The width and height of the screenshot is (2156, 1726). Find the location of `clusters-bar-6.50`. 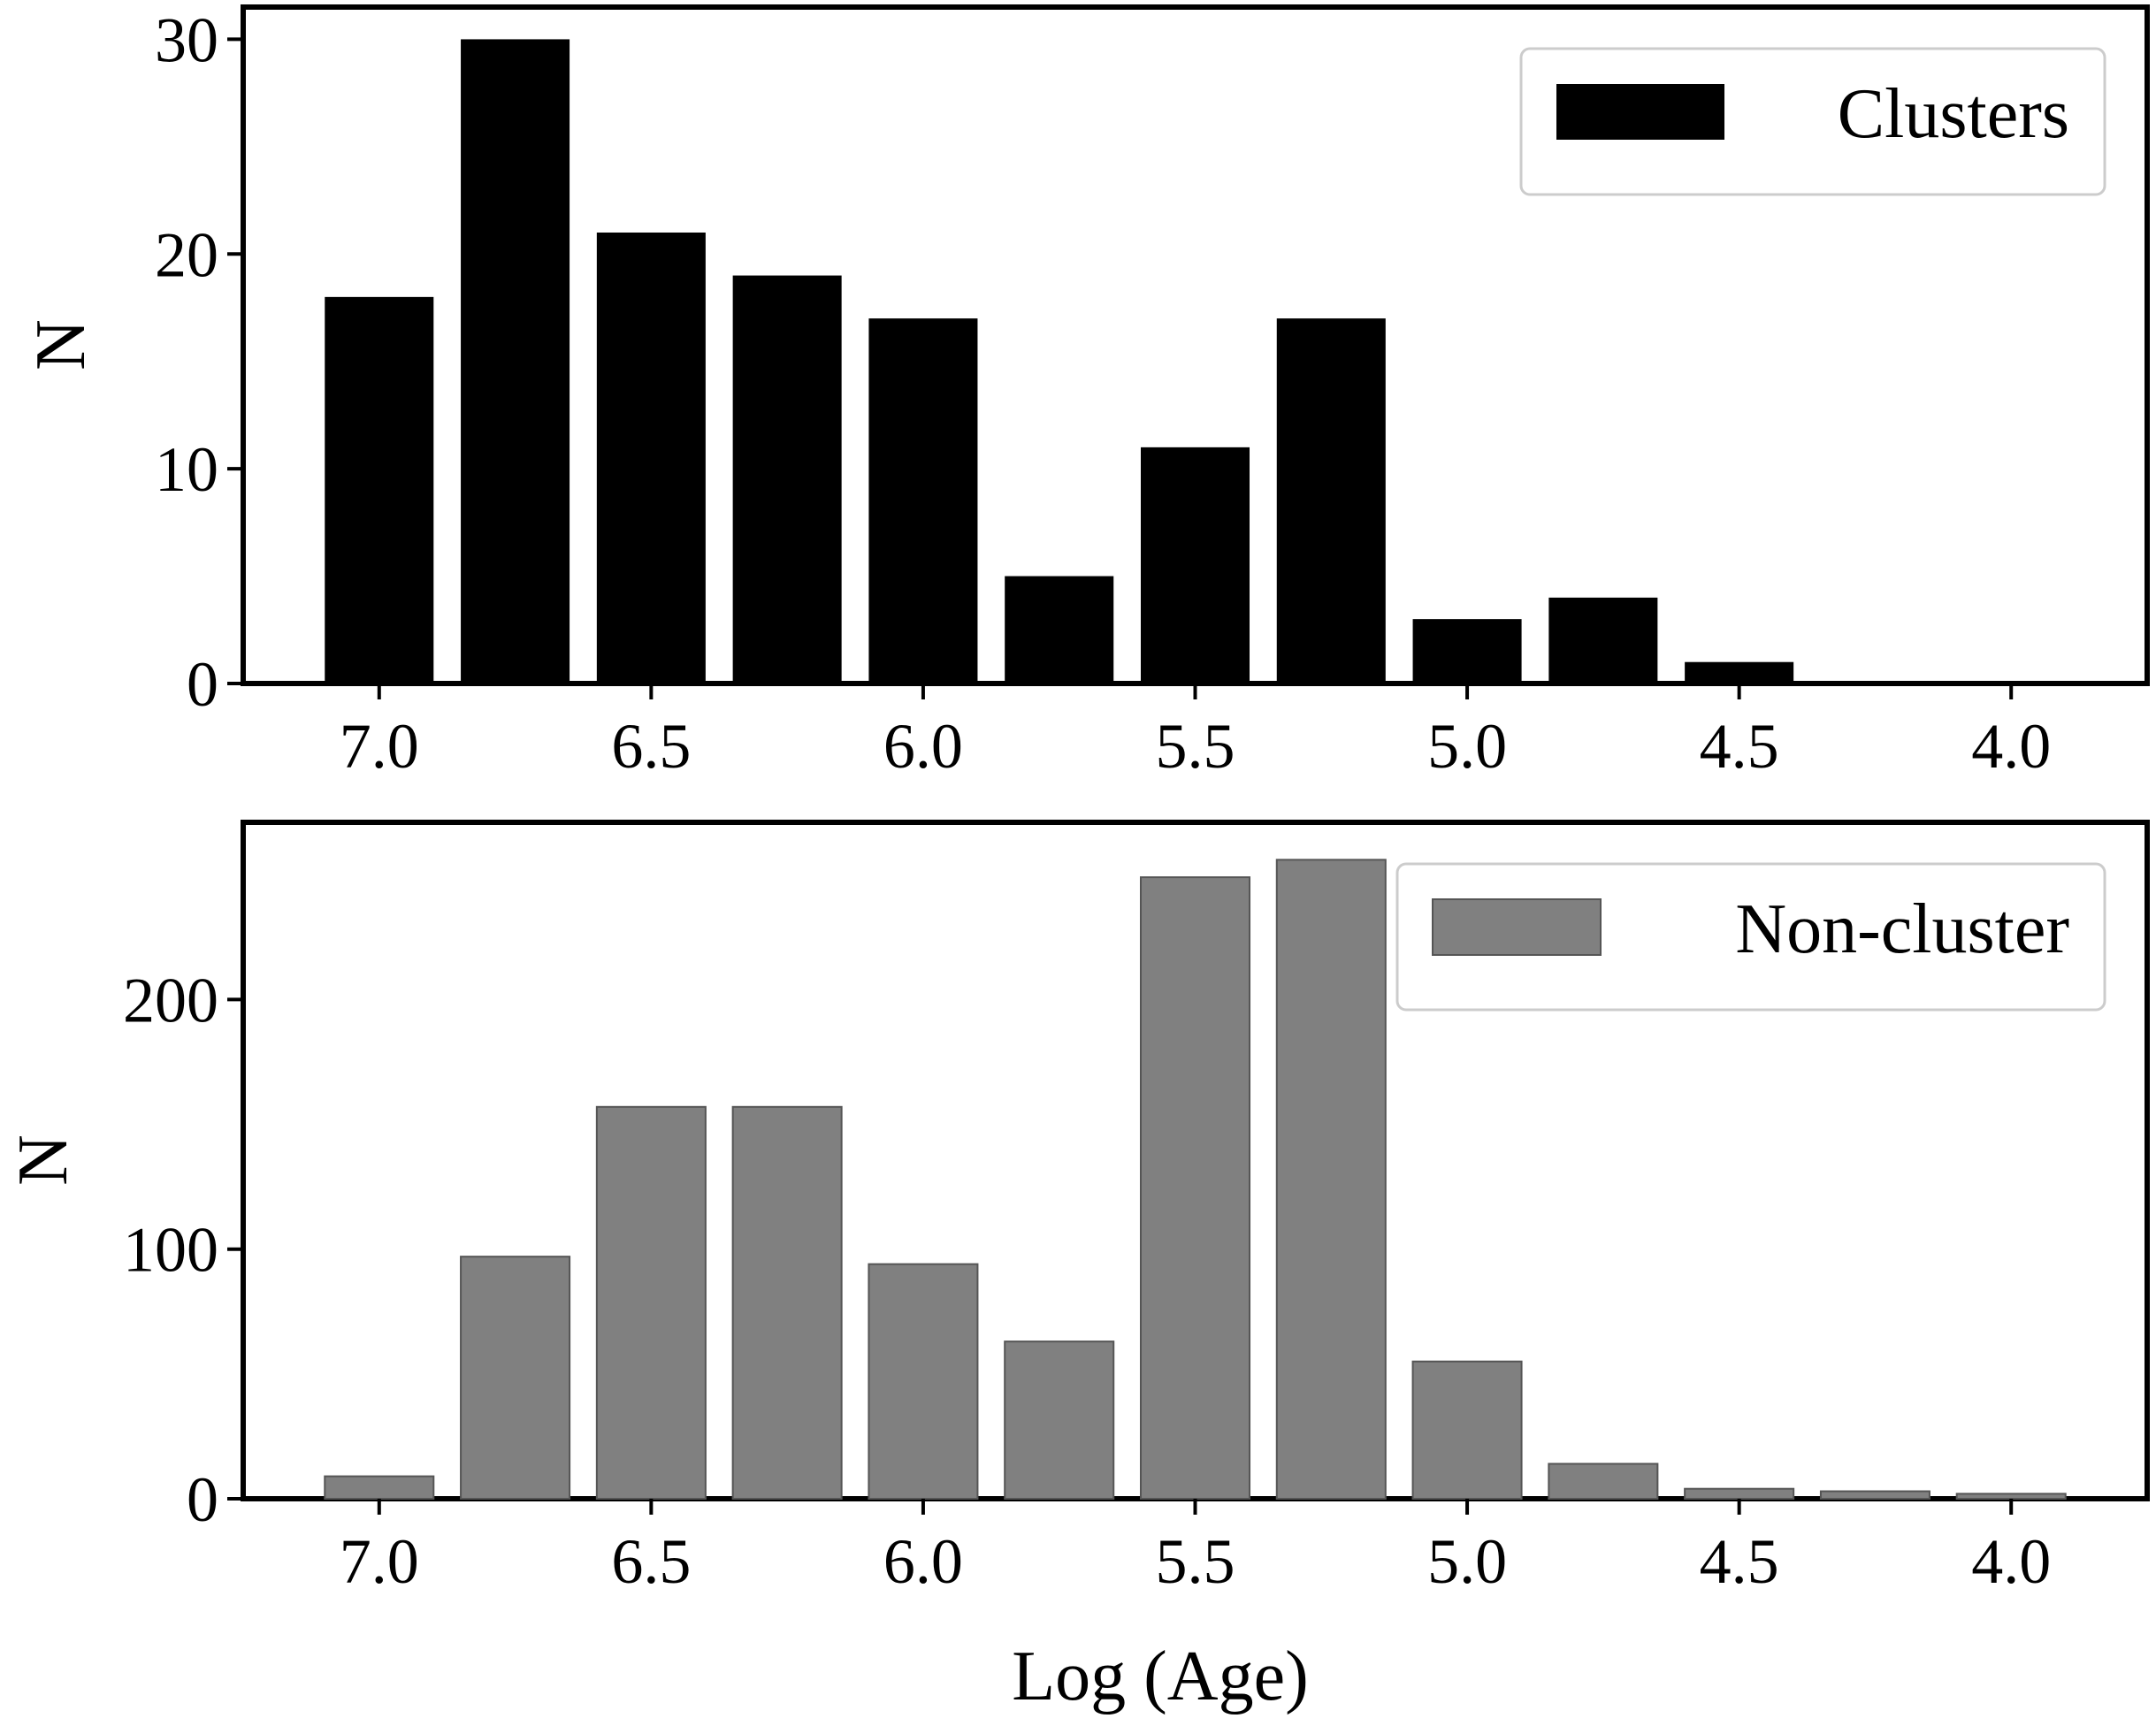

clusters-bar-6.50 is located at coordinates (651, 458).